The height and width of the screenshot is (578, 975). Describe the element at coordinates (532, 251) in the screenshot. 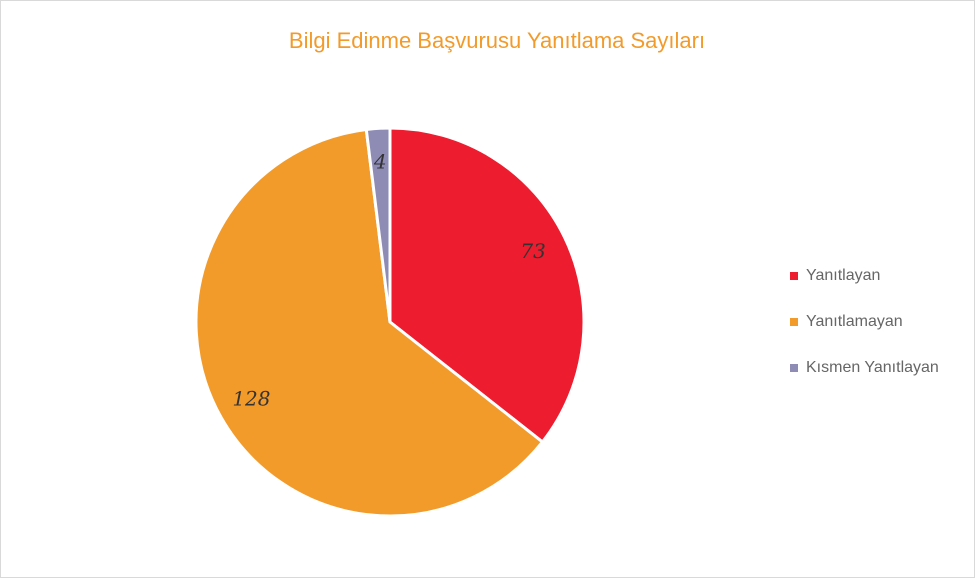

I see `data-label: 73` at that location.